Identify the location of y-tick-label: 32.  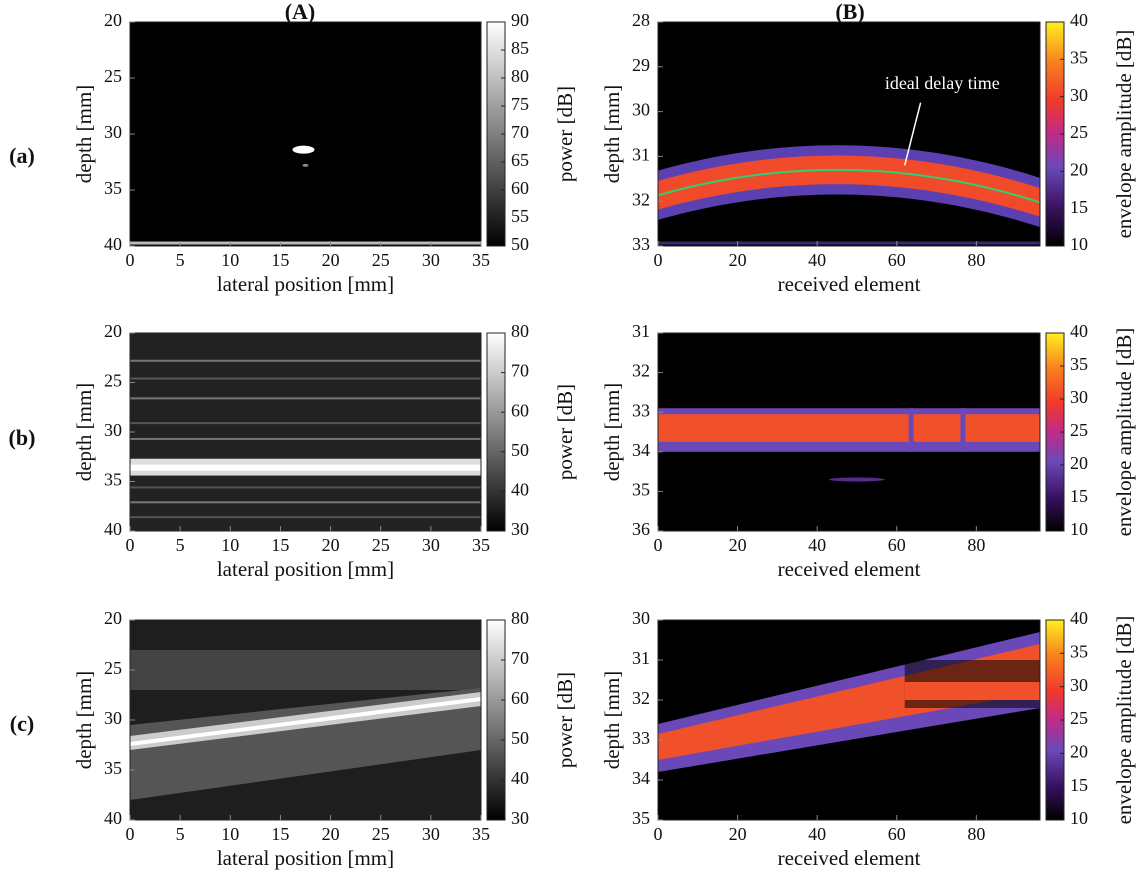
(641, 199).